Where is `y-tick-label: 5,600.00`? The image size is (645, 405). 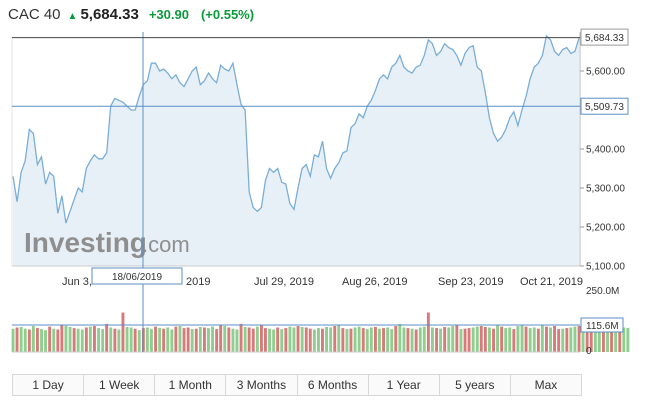
y-tick-label: 5,600.00 is located at coordinates (605, 72).